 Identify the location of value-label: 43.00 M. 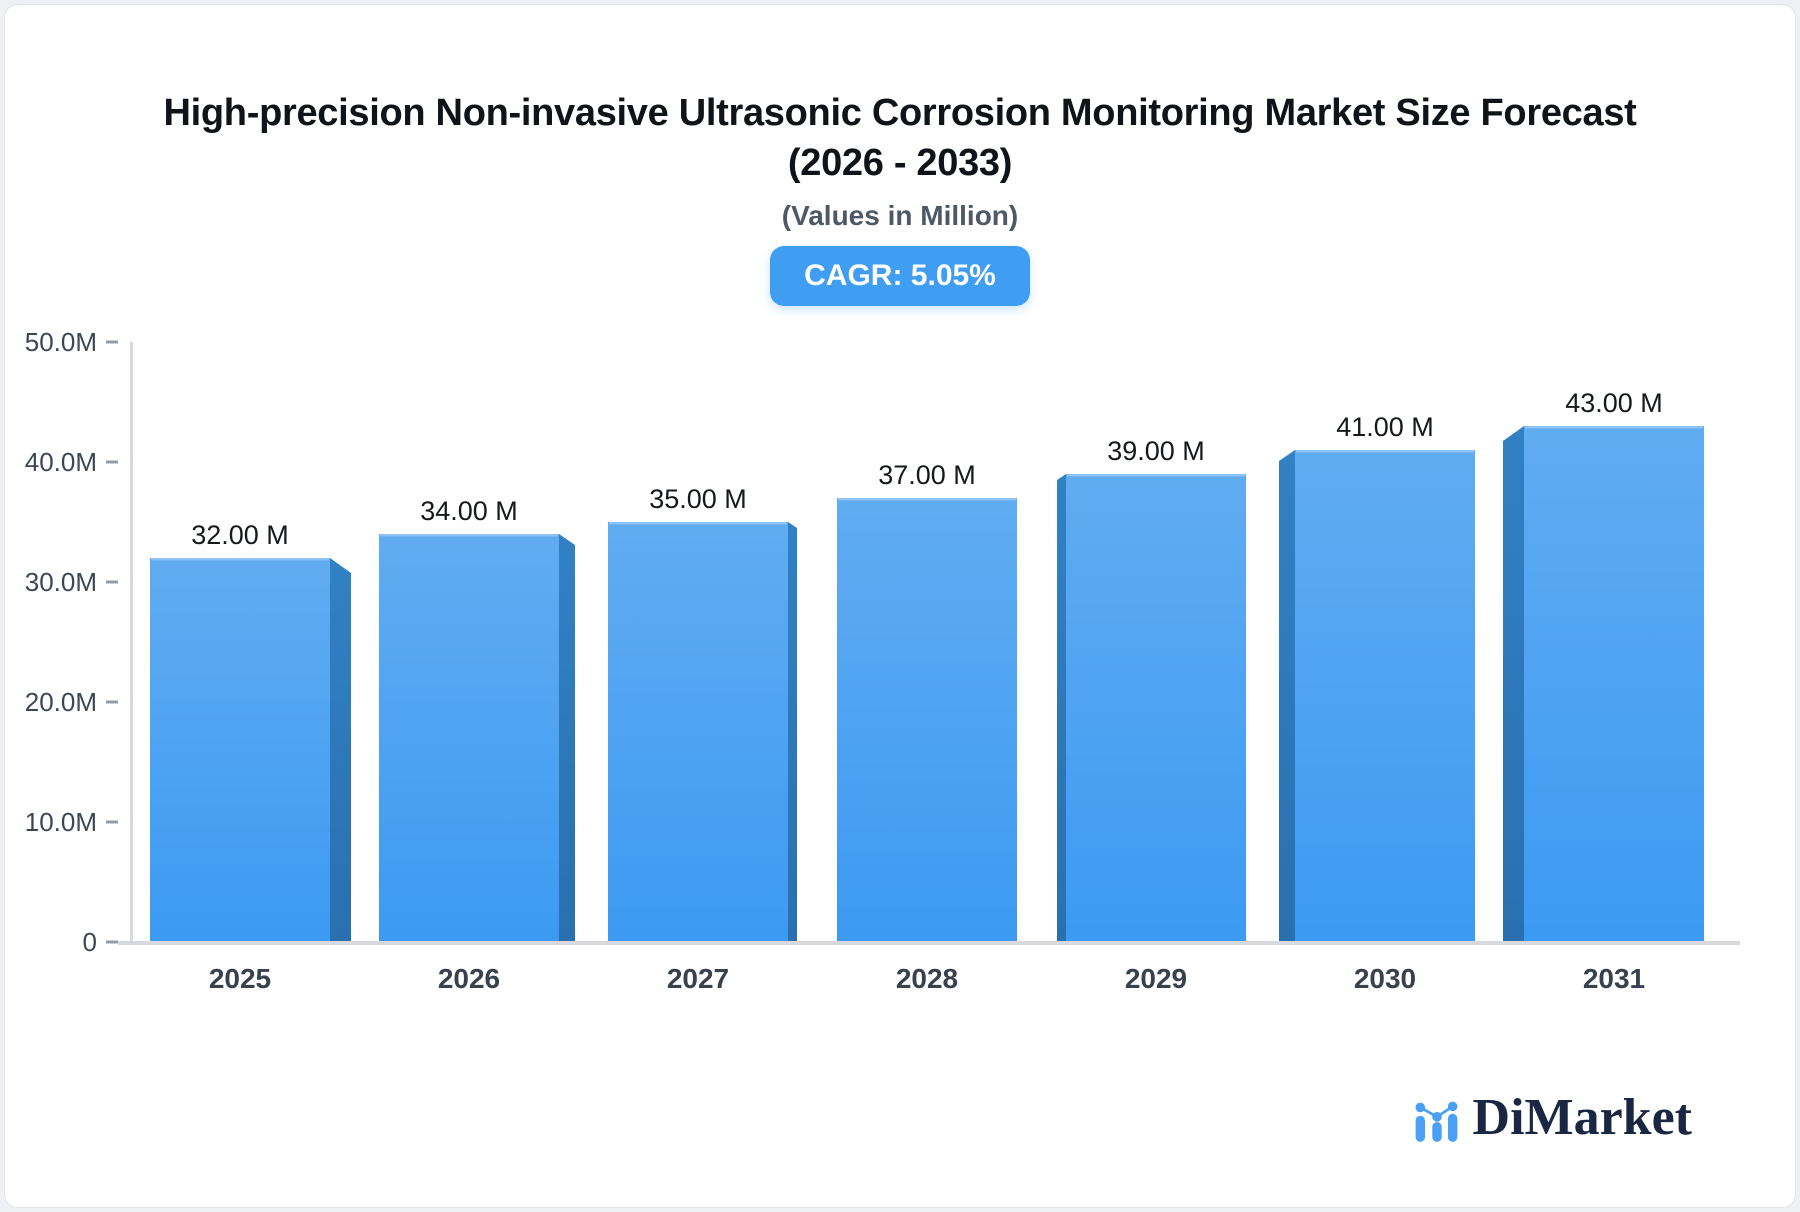
(1614, 403).